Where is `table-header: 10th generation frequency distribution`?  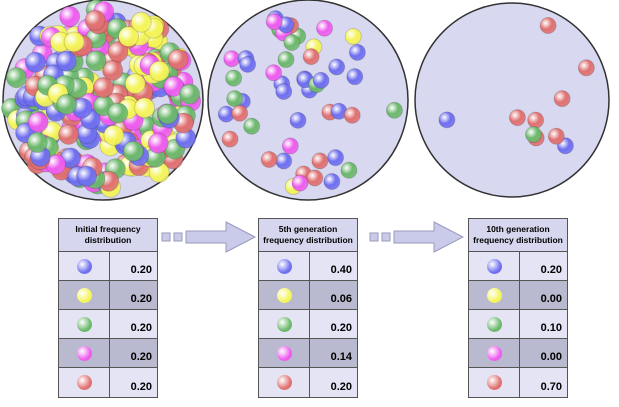
table-header: 10th generation frequency distribution is located at coordinates (518, 235).